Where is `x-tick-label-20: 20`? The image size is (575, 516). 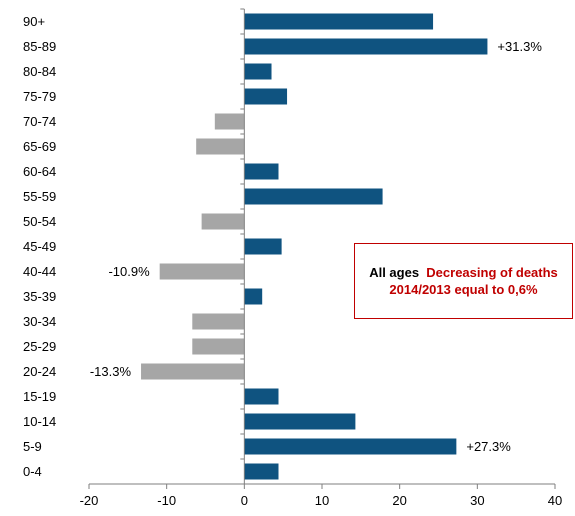 x-tick-label-20: 20 is located at coordinates (399, 500).